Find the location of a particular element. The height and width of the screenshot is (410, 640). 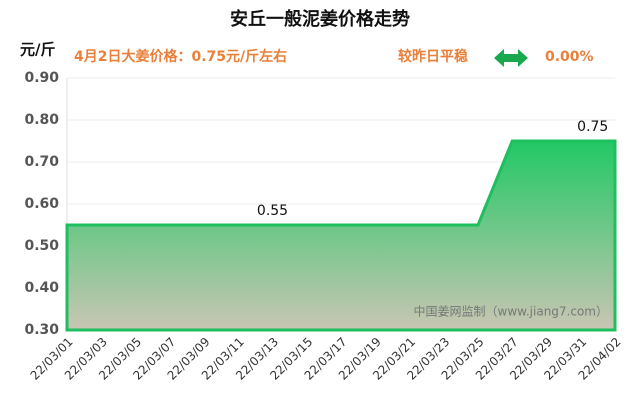

change-value: 0.00% is located at coordinates (569, 57).